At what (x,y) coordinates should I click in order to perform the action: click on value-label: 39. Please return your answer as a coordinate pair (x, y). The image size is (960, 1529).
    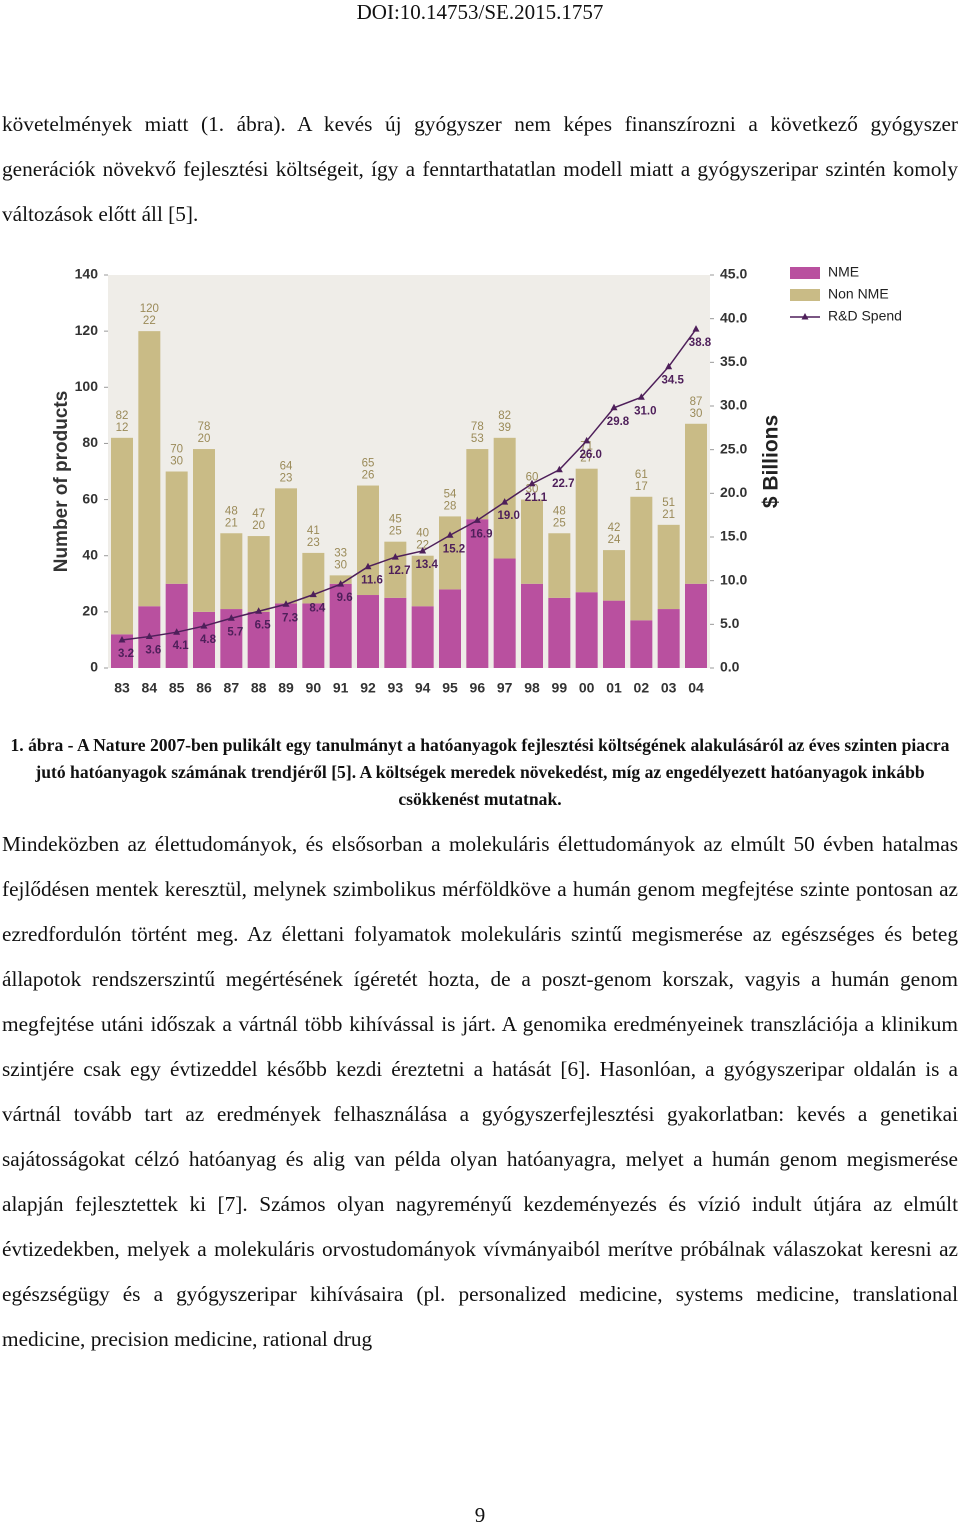
    Looking at the image, I should click on (504, 428).